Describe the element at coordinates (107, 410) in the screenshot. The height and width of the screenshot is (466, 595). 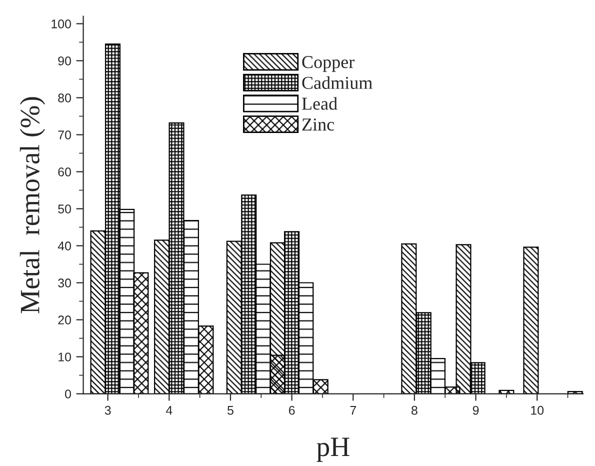
I see `x-tick-label: 3` at that location.